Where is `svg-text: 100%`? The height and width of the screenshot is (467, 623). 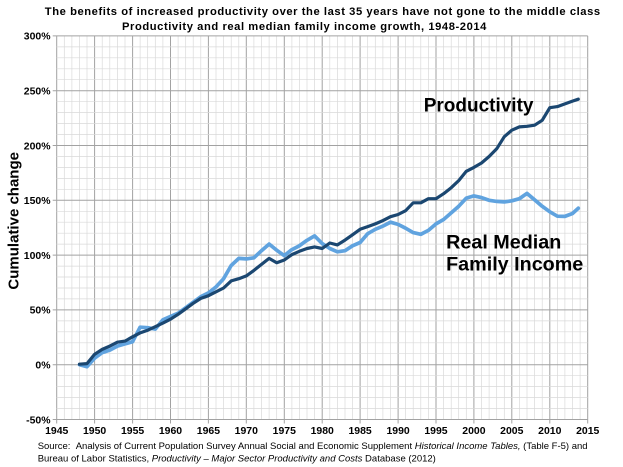
svg-text: 100% is located at coordinates (37, 256).